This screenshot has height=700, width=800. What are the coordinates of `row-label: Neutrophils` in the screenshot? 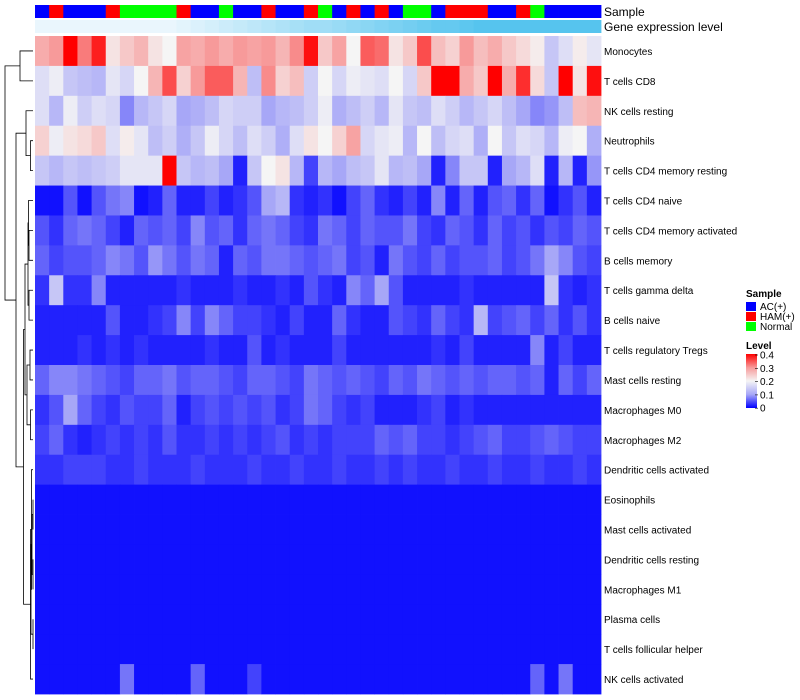 It's located at (629, 142).